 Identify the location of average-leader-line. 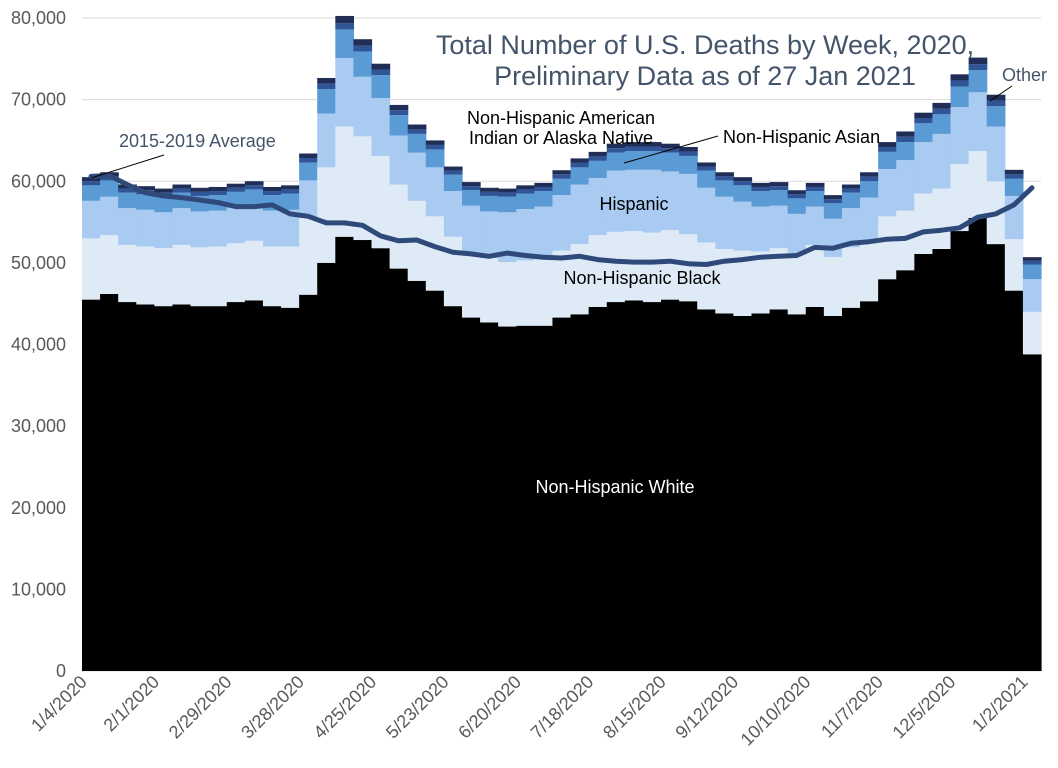
(127, 166).